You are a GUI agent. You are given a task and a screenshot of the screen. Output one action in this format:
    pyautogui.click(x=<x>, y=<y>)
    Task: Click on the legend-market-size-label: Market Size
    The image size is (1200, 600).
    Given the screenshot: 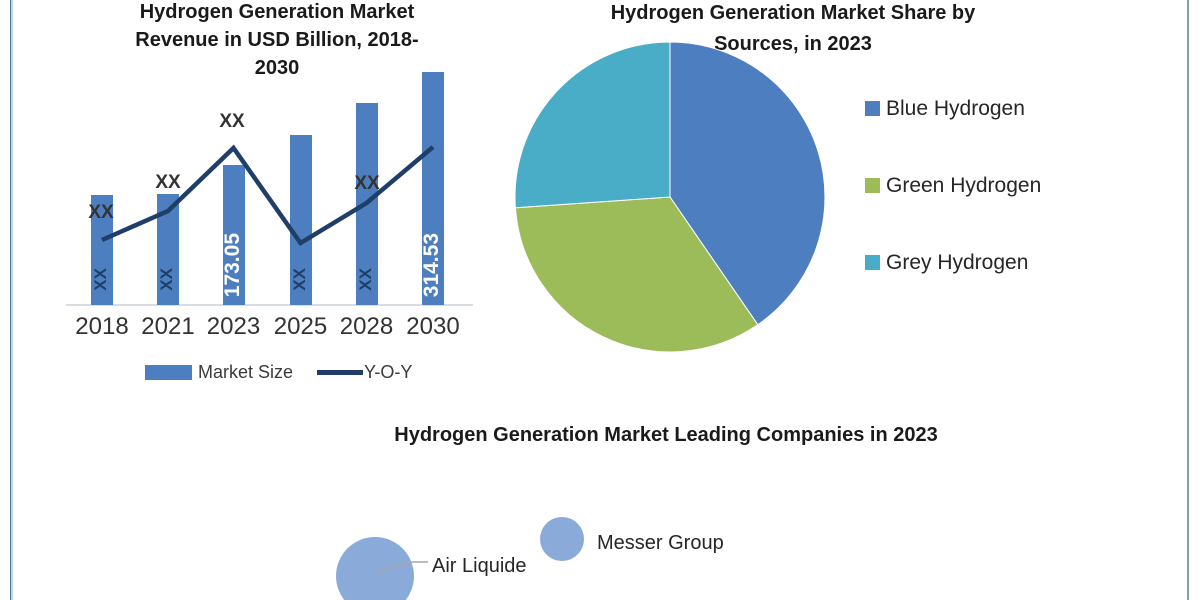 What is the action you would take?
    pyautogui.click(x=246, y=372)
    